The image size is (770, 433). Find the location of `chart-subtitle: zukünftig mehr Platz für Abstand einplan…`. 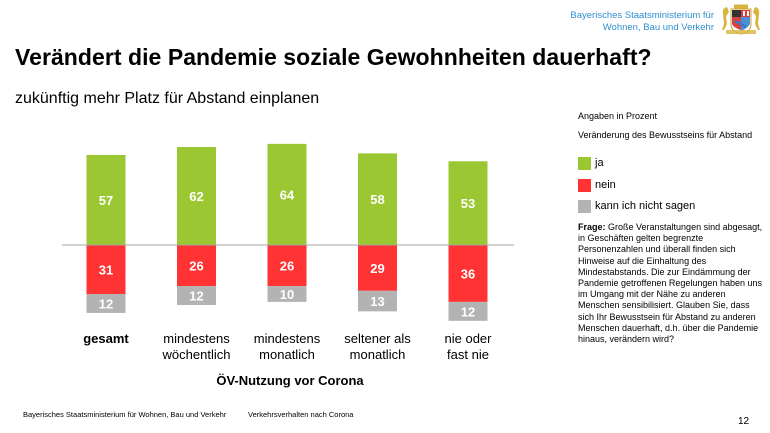

chart-subtitle: zukünftig mehr Platz für Abstand einplan… is located at coordinates (167, 98).